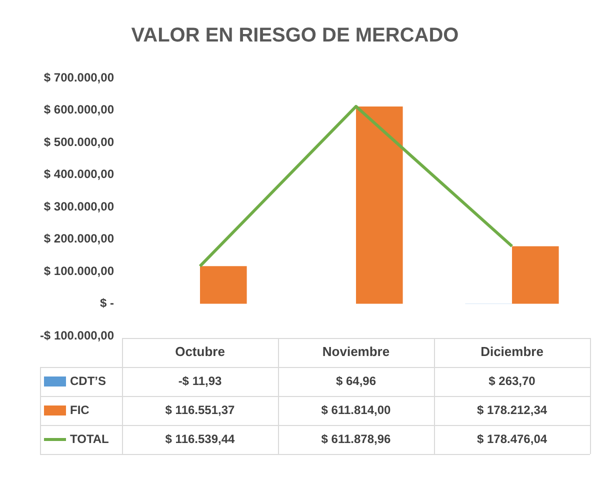  Describe the element at coordinates (512, 439) in the screenshot. I see `data-label: $ 178.476,04` at that location.